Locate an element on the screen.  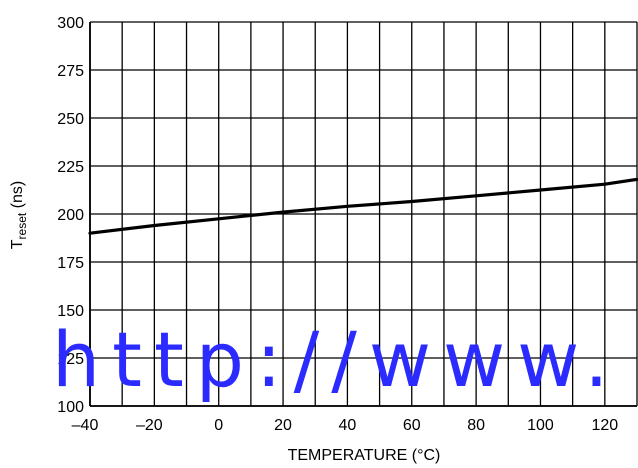
y-tick-label: 225 is located at coordinates (70, 167).